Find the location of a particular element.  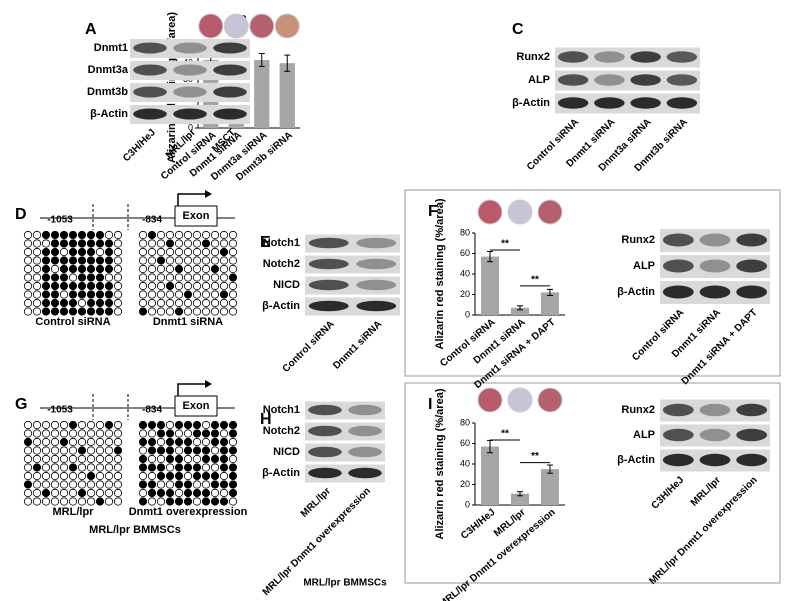

stain-image is located at coordinates (520, 212).